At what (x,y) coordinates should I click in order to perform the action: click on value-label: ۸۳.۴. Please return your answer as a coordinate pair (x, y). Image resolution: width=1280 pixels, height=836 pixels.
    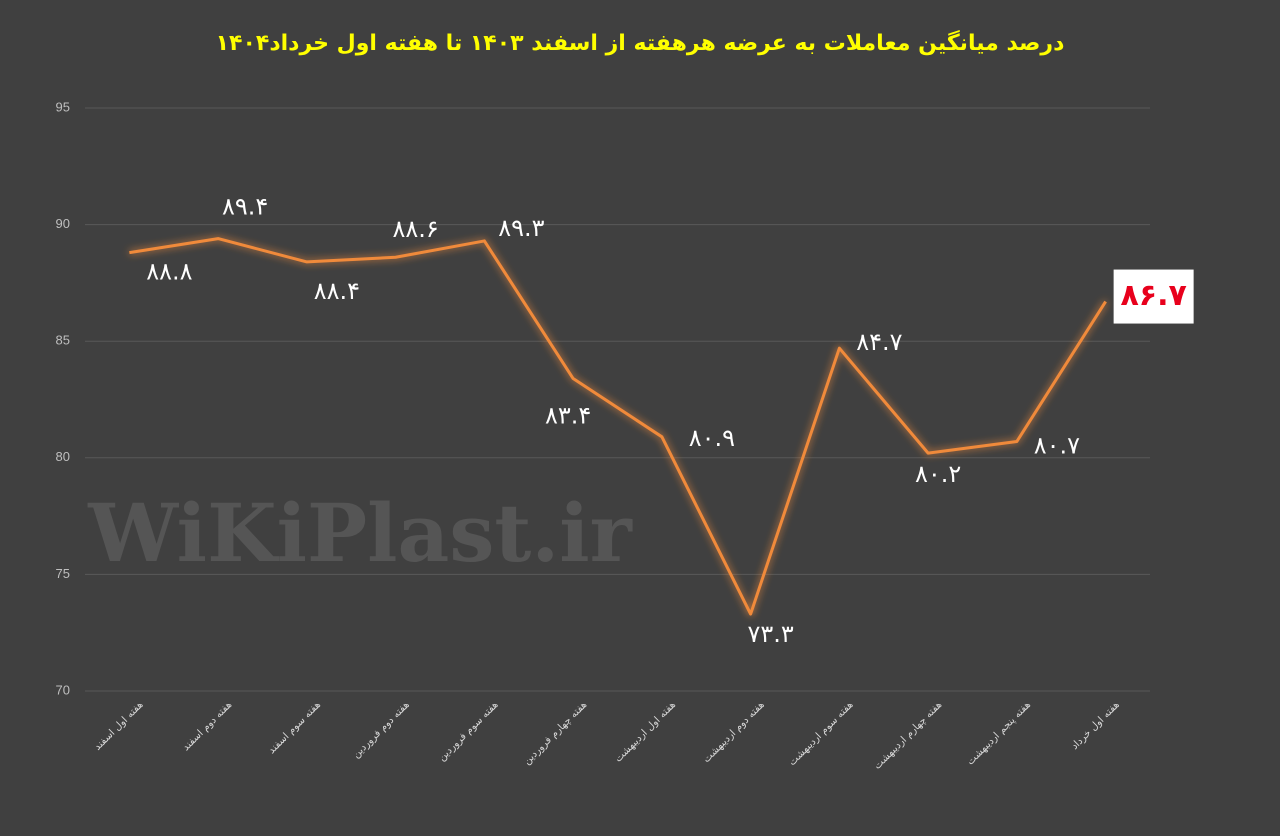
    Looking at the image, I should click on (568, 416).